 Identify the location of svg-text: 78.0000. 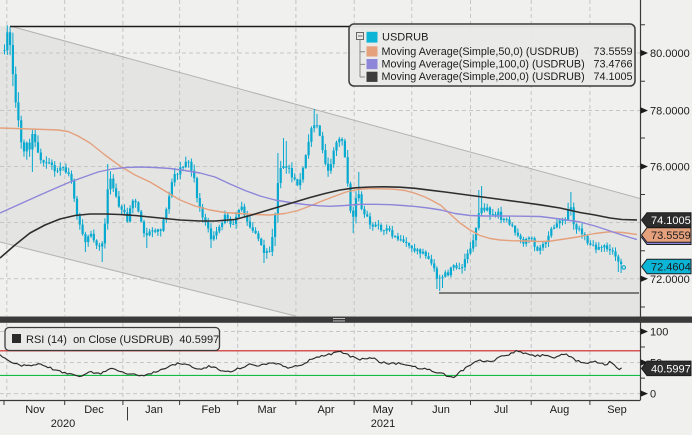
(670, 112).